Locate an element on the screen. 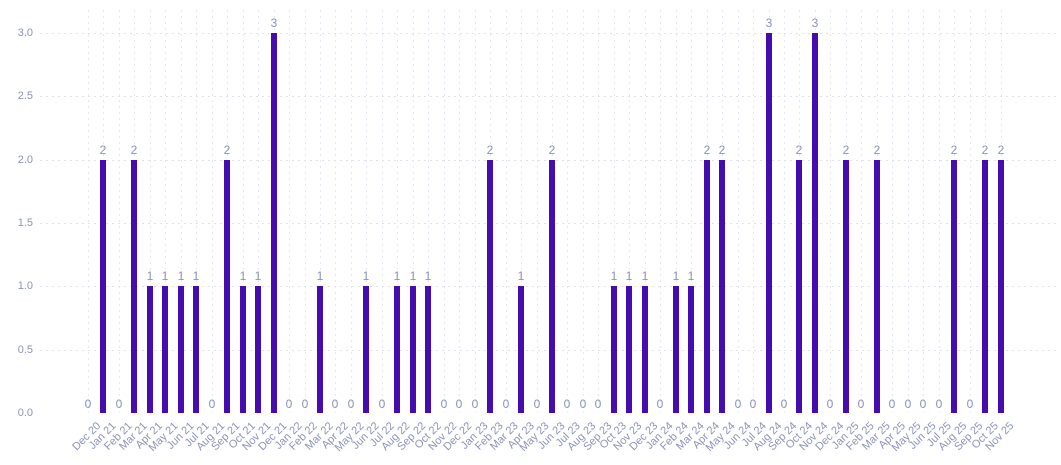 The width and height of the screenshot is (1061, 465). y-axis-label: 3.0 is located at coordinates (25, 33).